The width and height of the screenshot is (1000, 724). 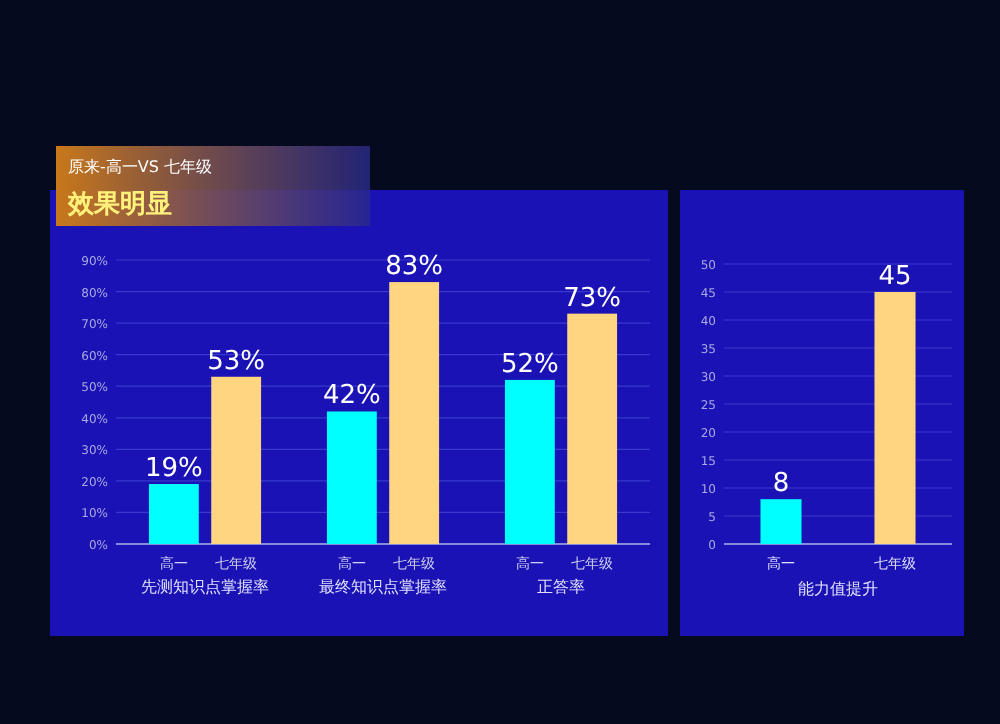 I want to click on data-label: 42%, so click(x=351, y=396).